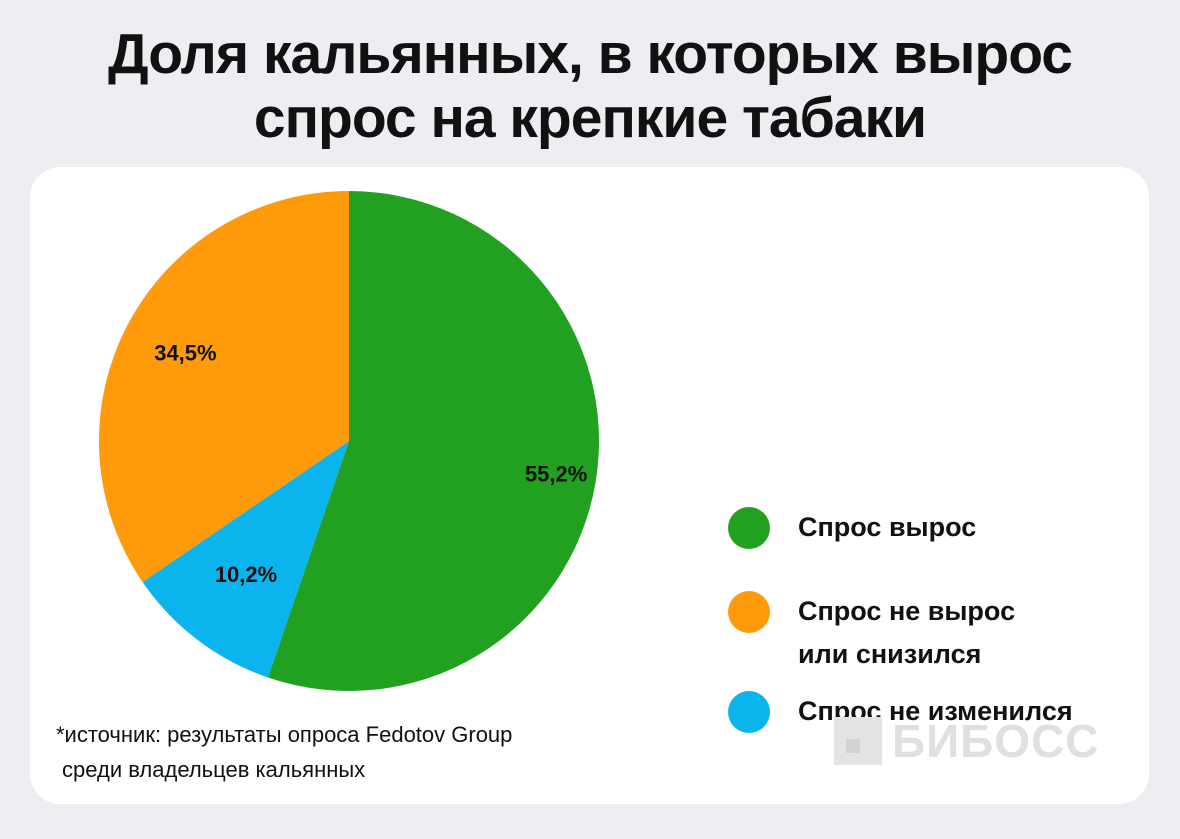 The height and width of the screenshot is (839, 1180). Describe the element at coordinates (590, 118) in the screenshot. I see `chart-title-line-2: спрос на крепкие табаки` at that location.